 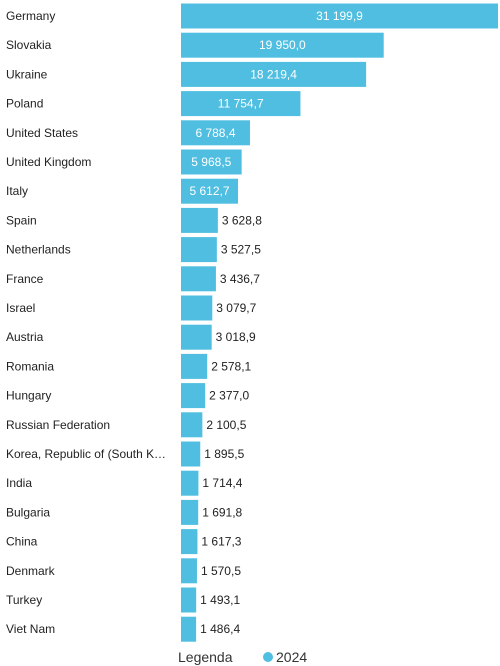 I want to click on category-label: Germany, so click(x=30, y=16).